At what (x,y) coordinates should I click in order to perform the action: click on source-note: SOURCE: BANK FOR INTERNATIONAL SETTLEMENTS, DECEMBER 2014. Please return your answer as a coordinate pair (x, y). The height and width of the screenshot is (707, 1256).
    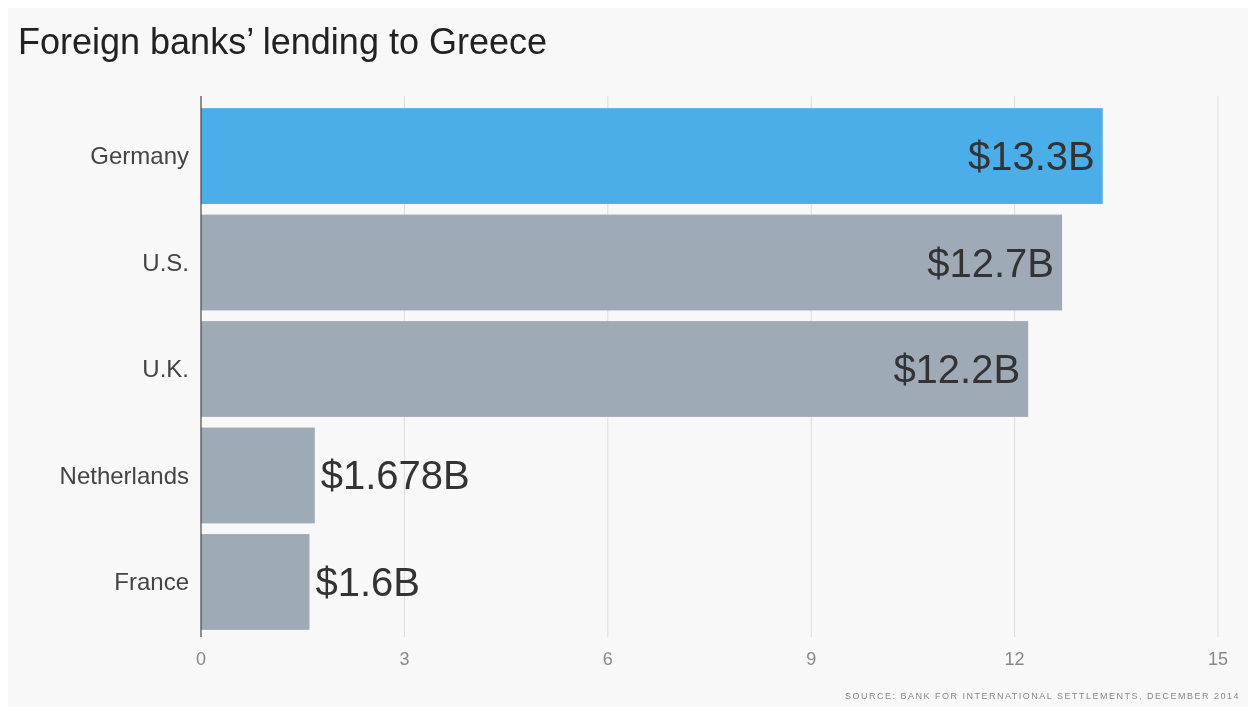
    Looking at the image, I should click on (1042, 696).